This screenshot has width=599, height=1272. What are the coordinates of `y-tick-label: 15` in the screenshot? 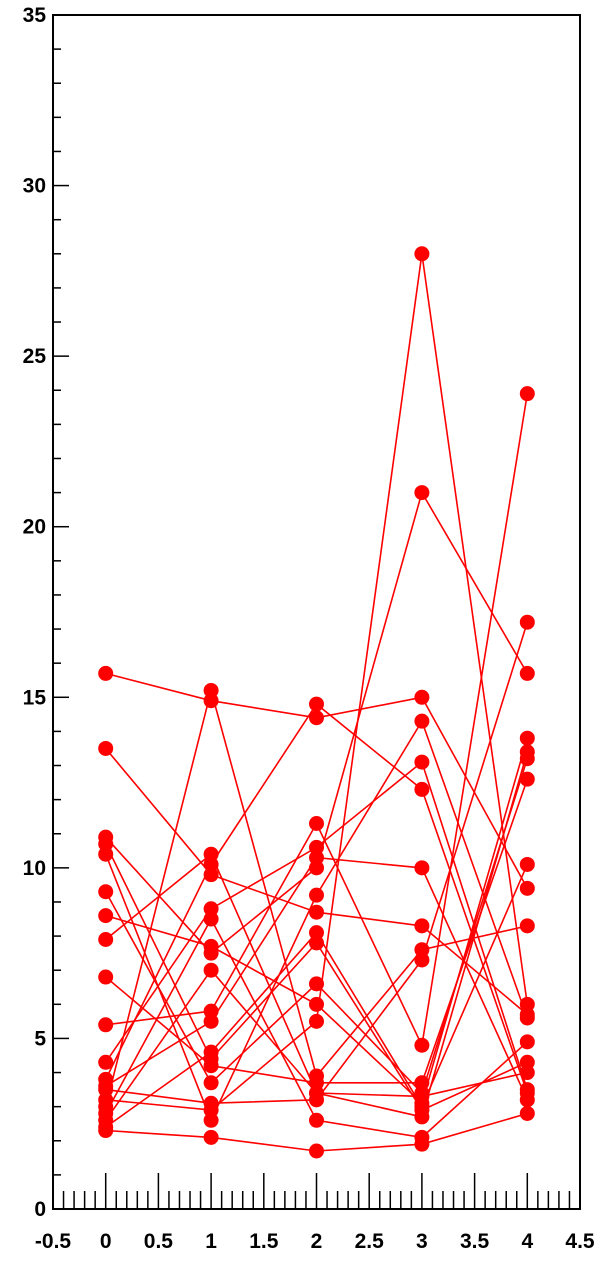 It's located at (35, 697).